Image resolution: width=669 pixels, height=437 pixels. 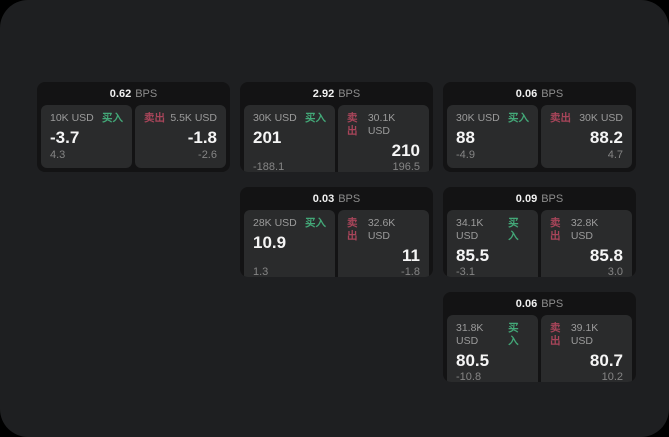 What do you see at coordinates (586, 136) in the screenshot?
I see `sell-panel: 卖出 30K USD 88.2 4.7` at bounding box center [586, 136].